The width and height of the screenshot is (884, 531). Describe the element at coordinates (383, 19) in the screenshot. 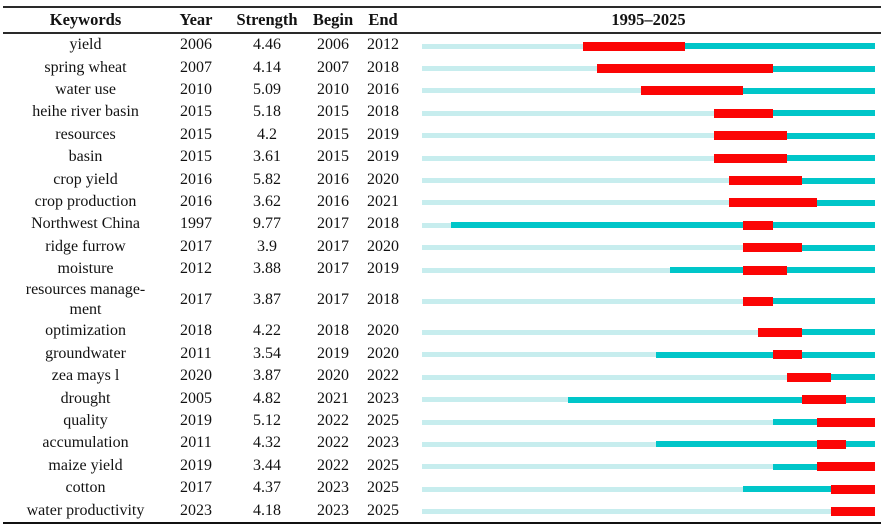

I see `header-end: End` at that location.